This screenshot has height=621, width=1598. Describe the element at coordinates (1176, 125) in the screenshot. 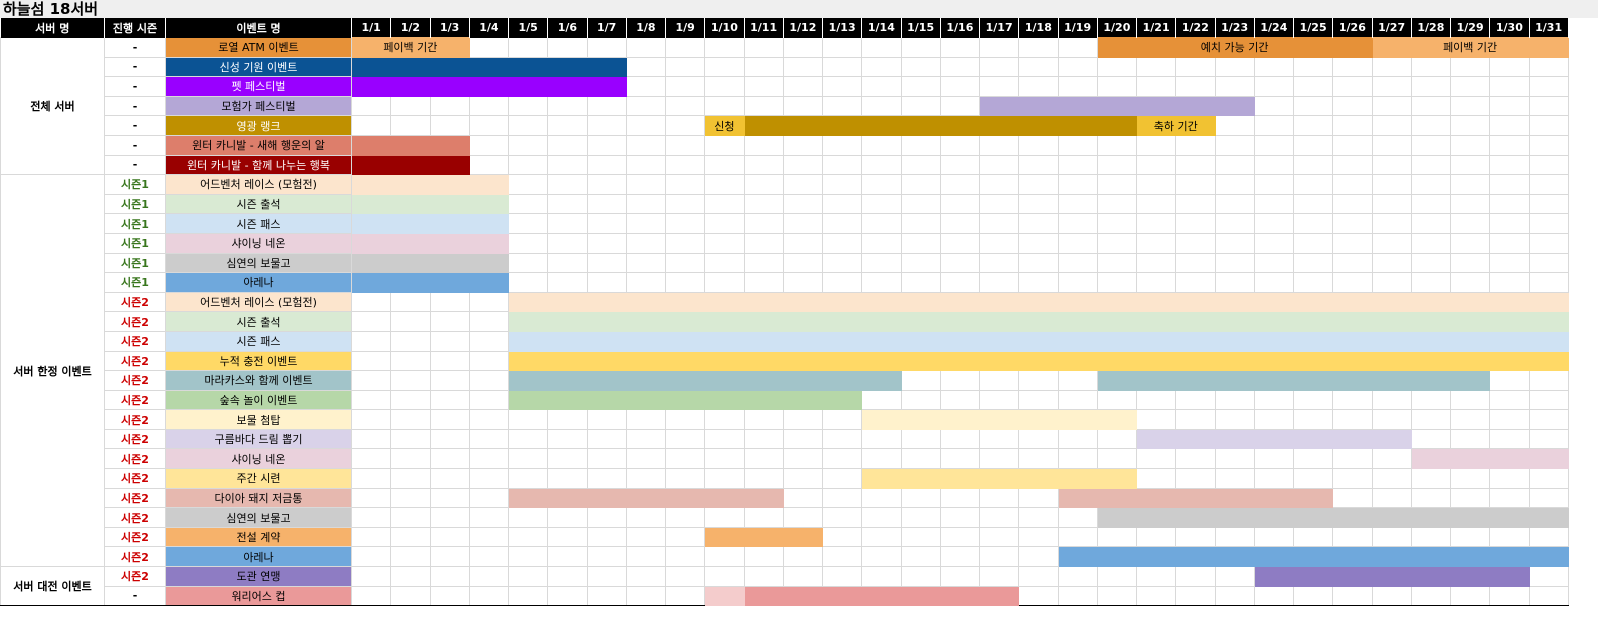

I see `event-bar: 축하 기간` at that location.